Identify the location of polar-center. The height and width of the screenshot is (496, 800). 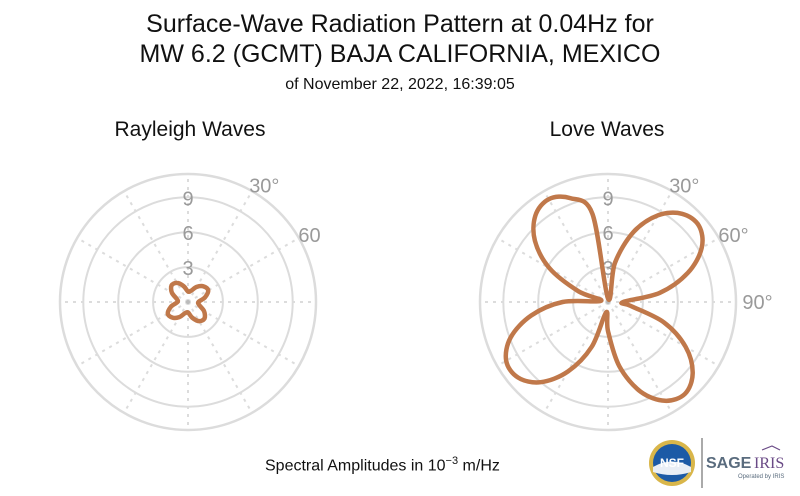
(188, 302).